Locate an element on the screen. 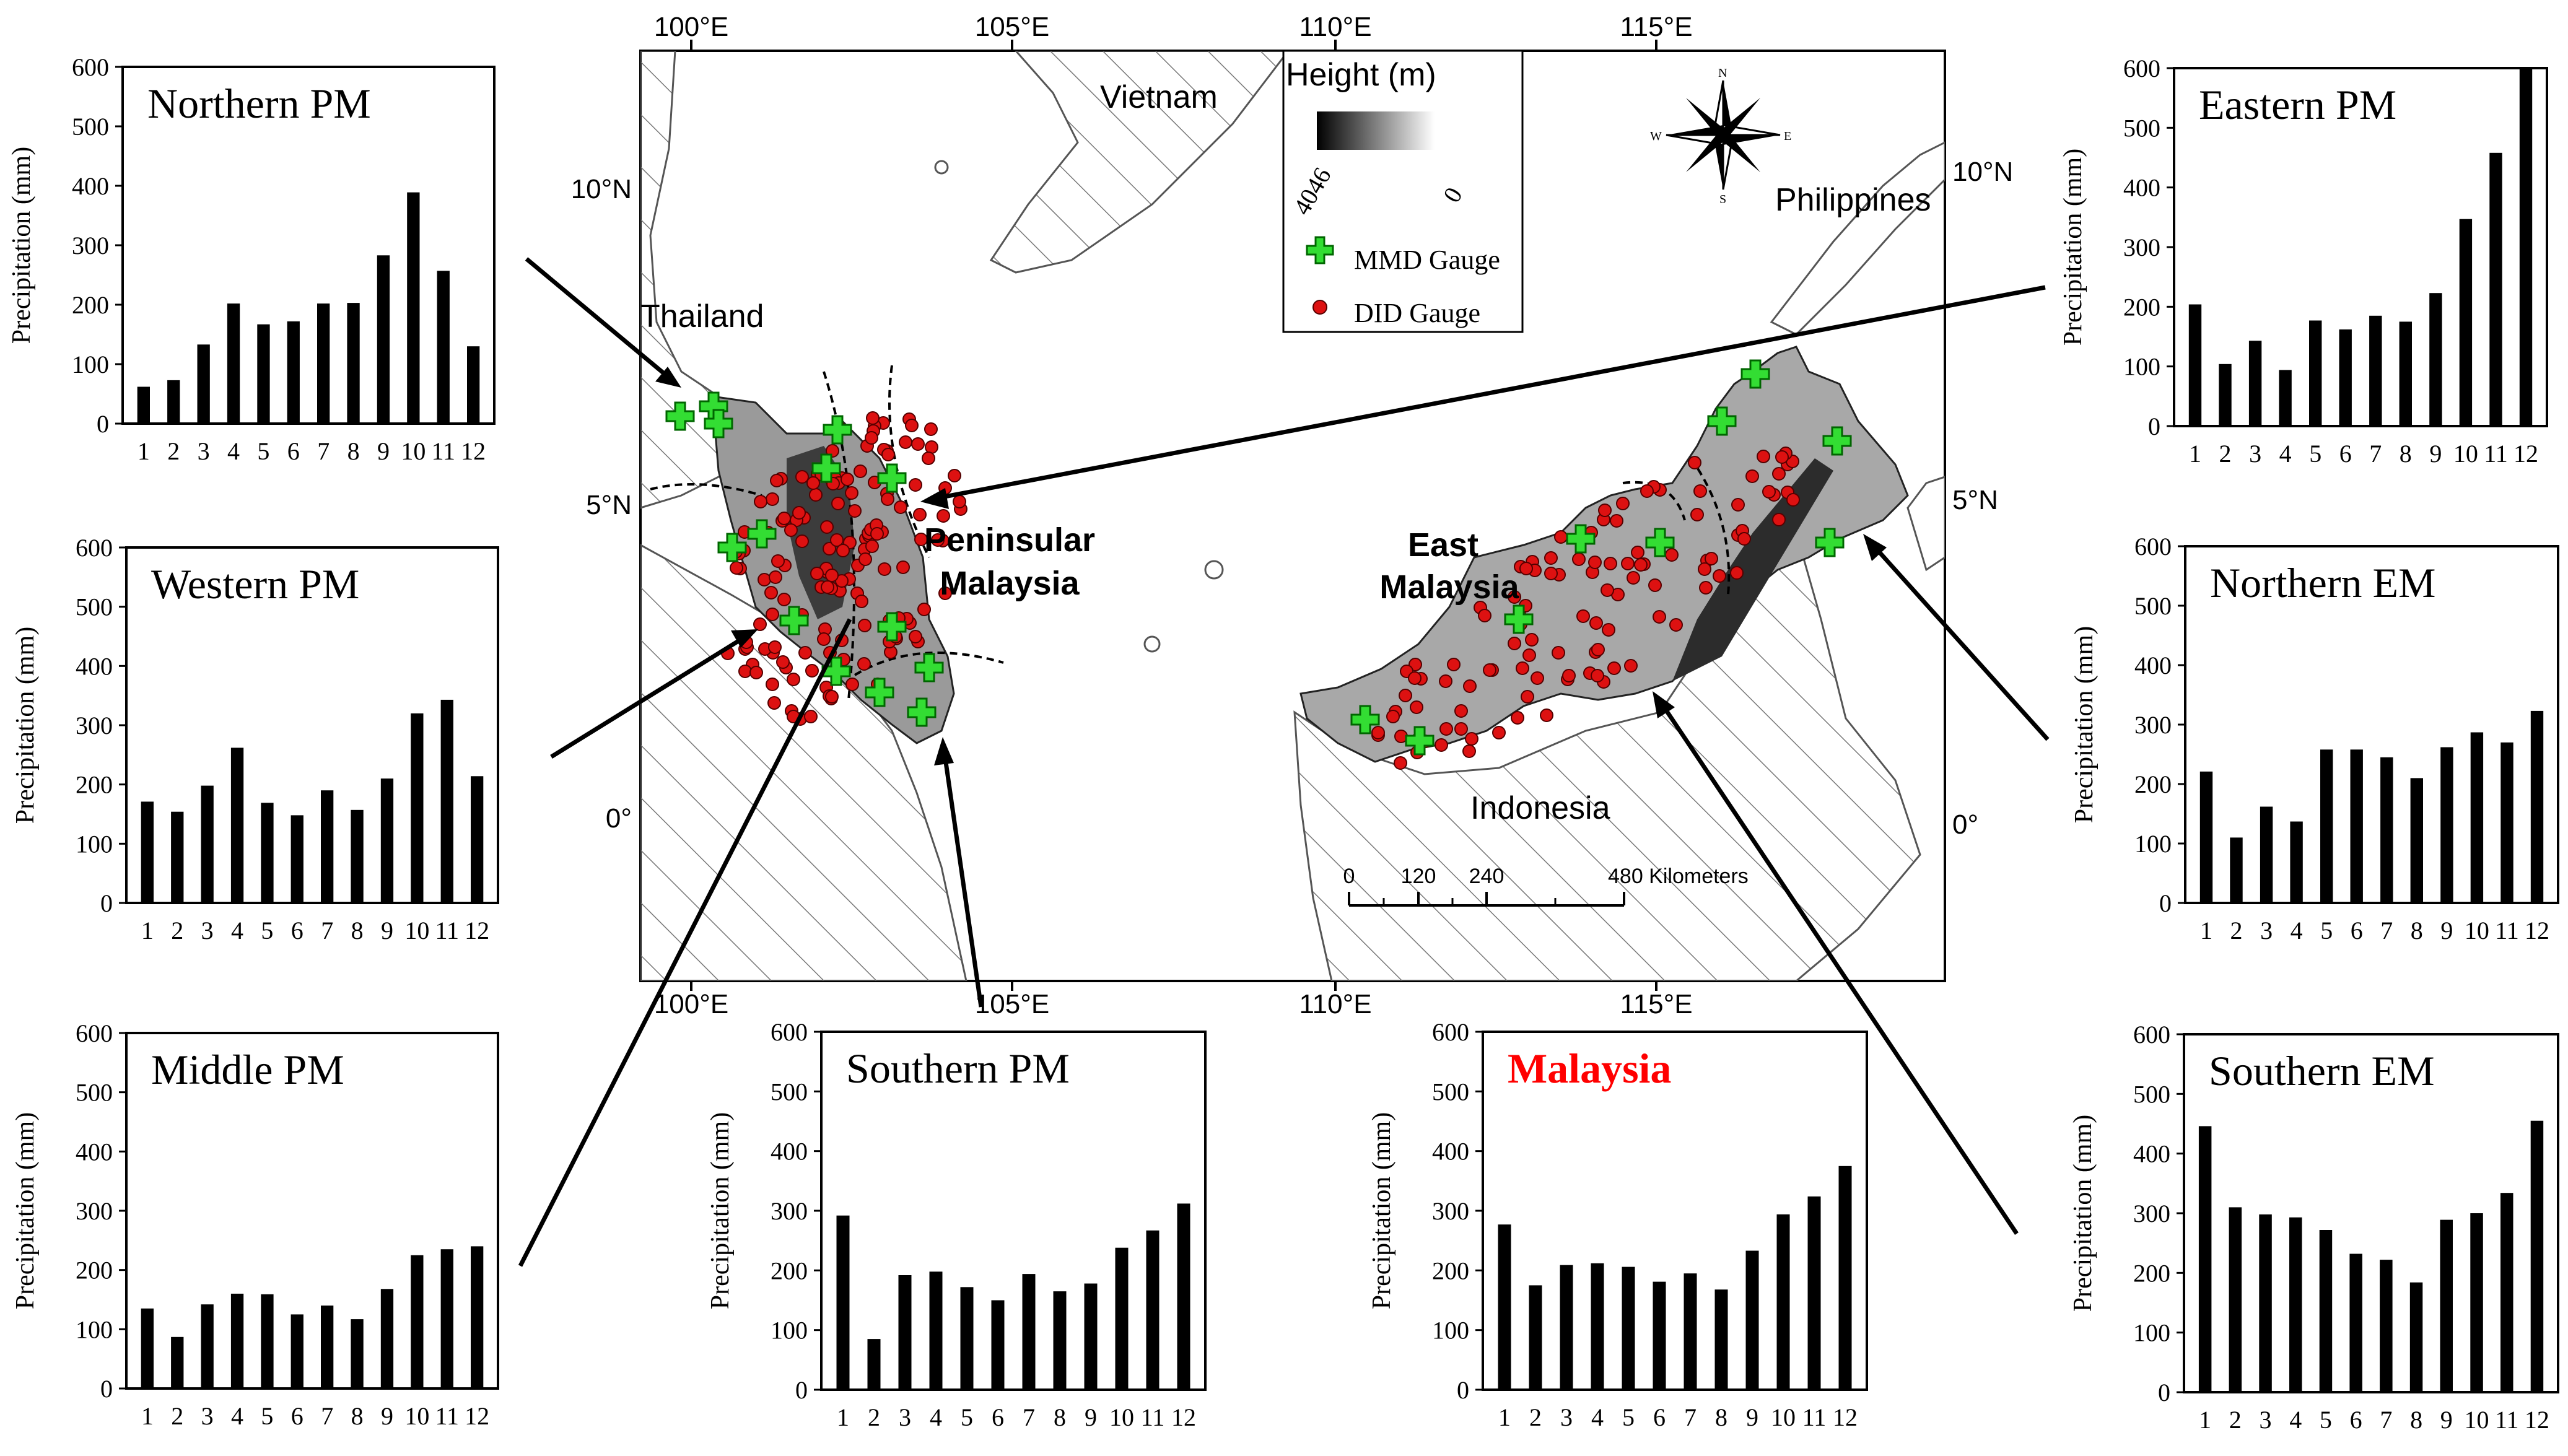  thailand-label: Thailand is located at coordinates (702, 316).